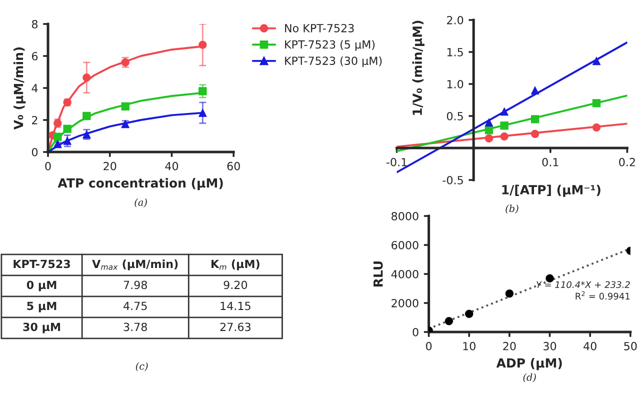  What do you see at coordinates (529, 364) in the screenshot?
I see `x-axis-title: ADP (μM)` at bounding box center [529, 364].